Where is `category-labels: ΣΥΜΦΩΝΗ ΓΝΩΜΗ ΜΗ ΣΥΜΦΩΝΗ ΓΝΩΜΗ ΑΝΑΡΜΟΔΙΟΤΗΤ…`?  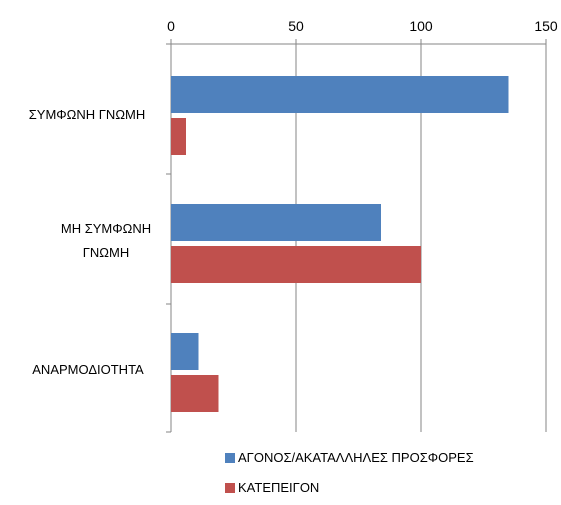 category-labels: ΣΥΜΦΩΝΗ ΓΝΩΜΗ ΜΗ ΣΥΜΦΩΝΗ ΓΝΩΜΗ ΑΝΑΡΜΟΔΙΟΤΗΤ… is located at coordinates (90, 242).